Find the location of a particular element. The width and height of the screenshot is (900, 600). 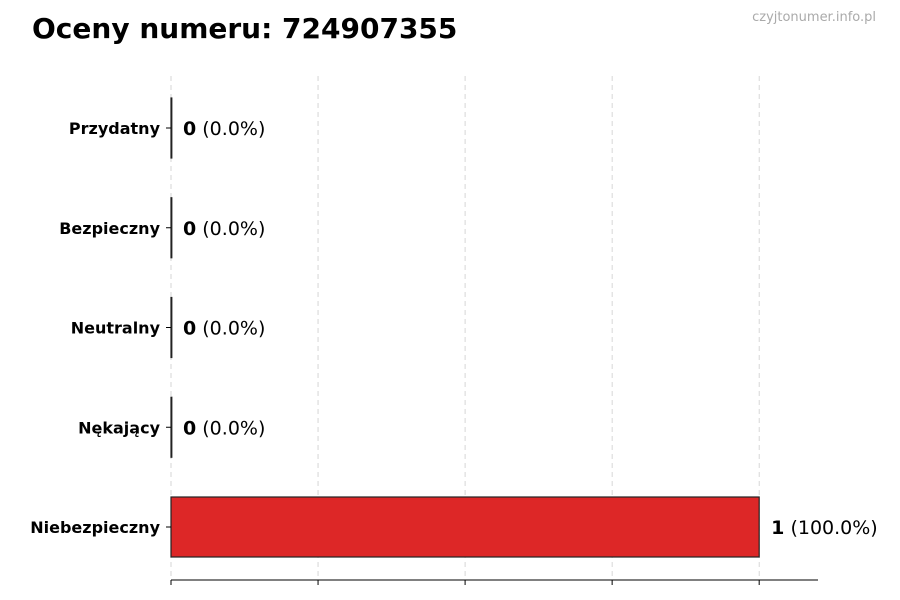

chart-title: Oceny numeru: 724907355 is located at coordinates (245, 28).